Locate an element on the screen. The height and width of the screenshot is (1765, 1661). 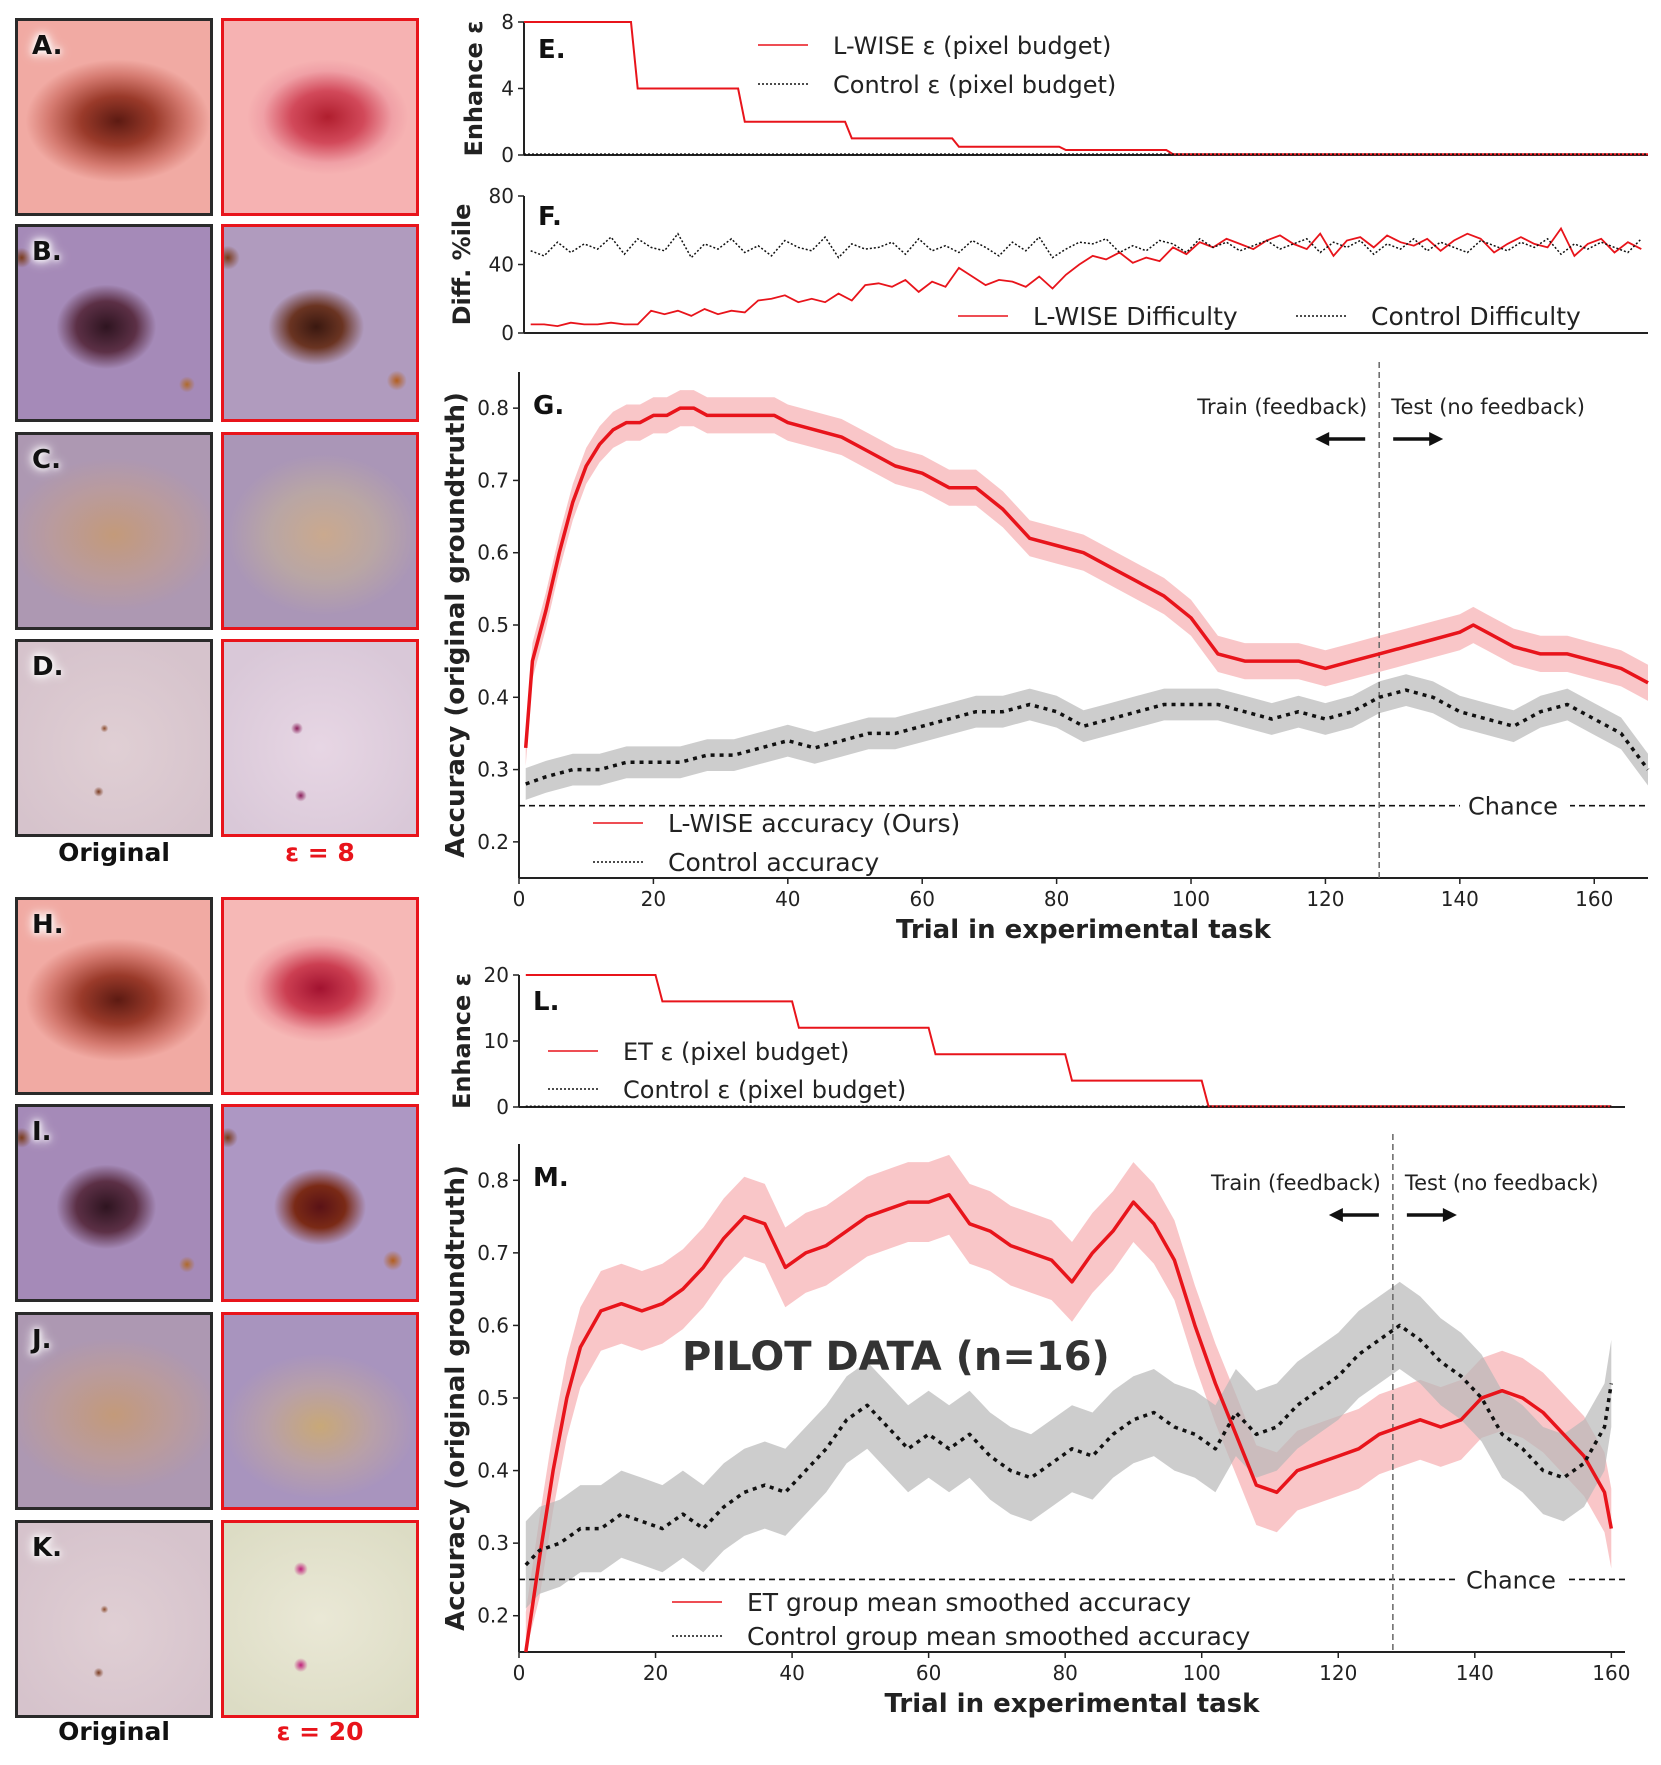
caption-epsilon-20: ε = 20 is located at coordinates (320, 1731).